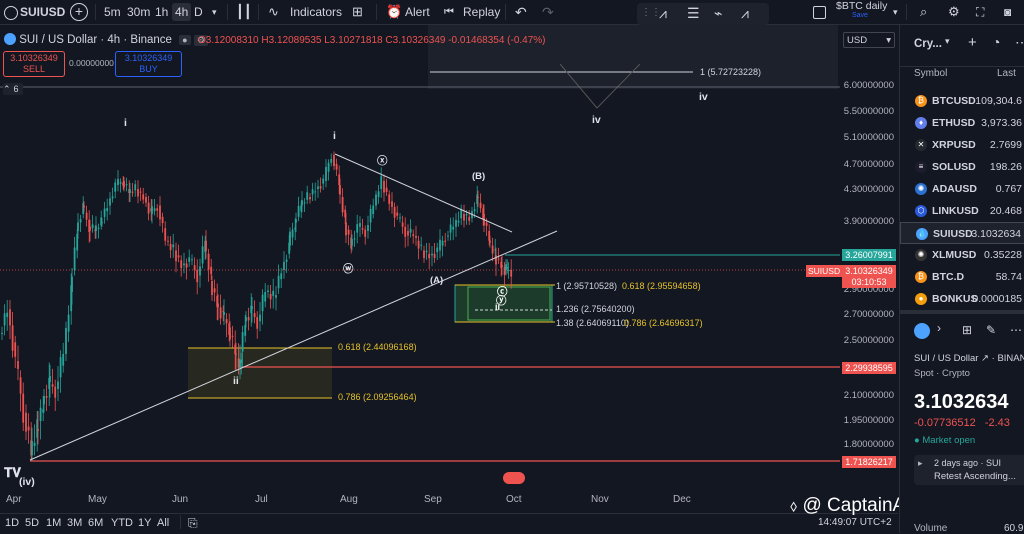 The height and width of the screenshot is (534, 1024). What do you see at coordinates (273, 11) in the screenshot?
I see `indicators-icon: ∿` at bounding box center [273, 11].